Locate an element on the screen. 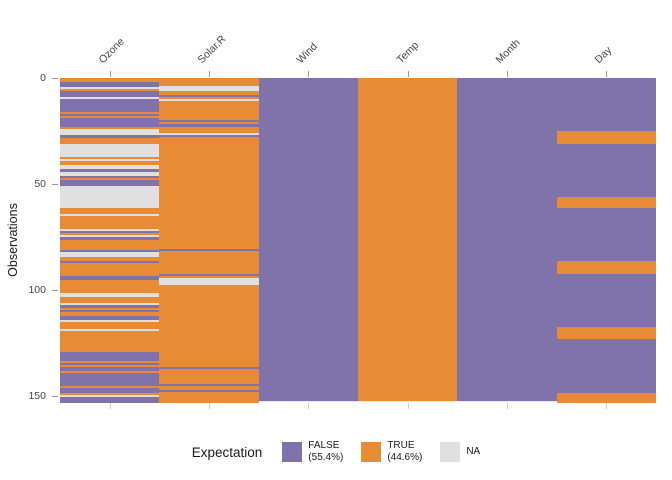  column-label-Ozone: Ozone is located at coordinates (111, 50).